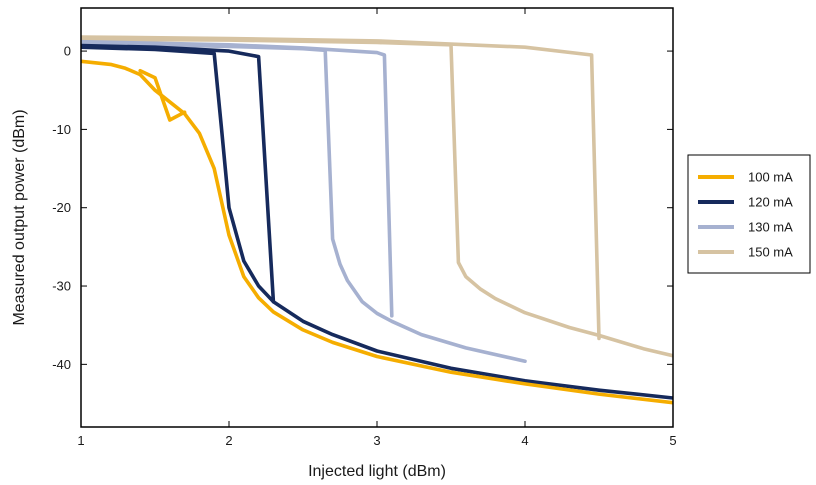  Describe the element at coordinates (749, 214) in the screenshot. I see `legend: 100 mA 120 mA 130 mA 150 mA` at that location.